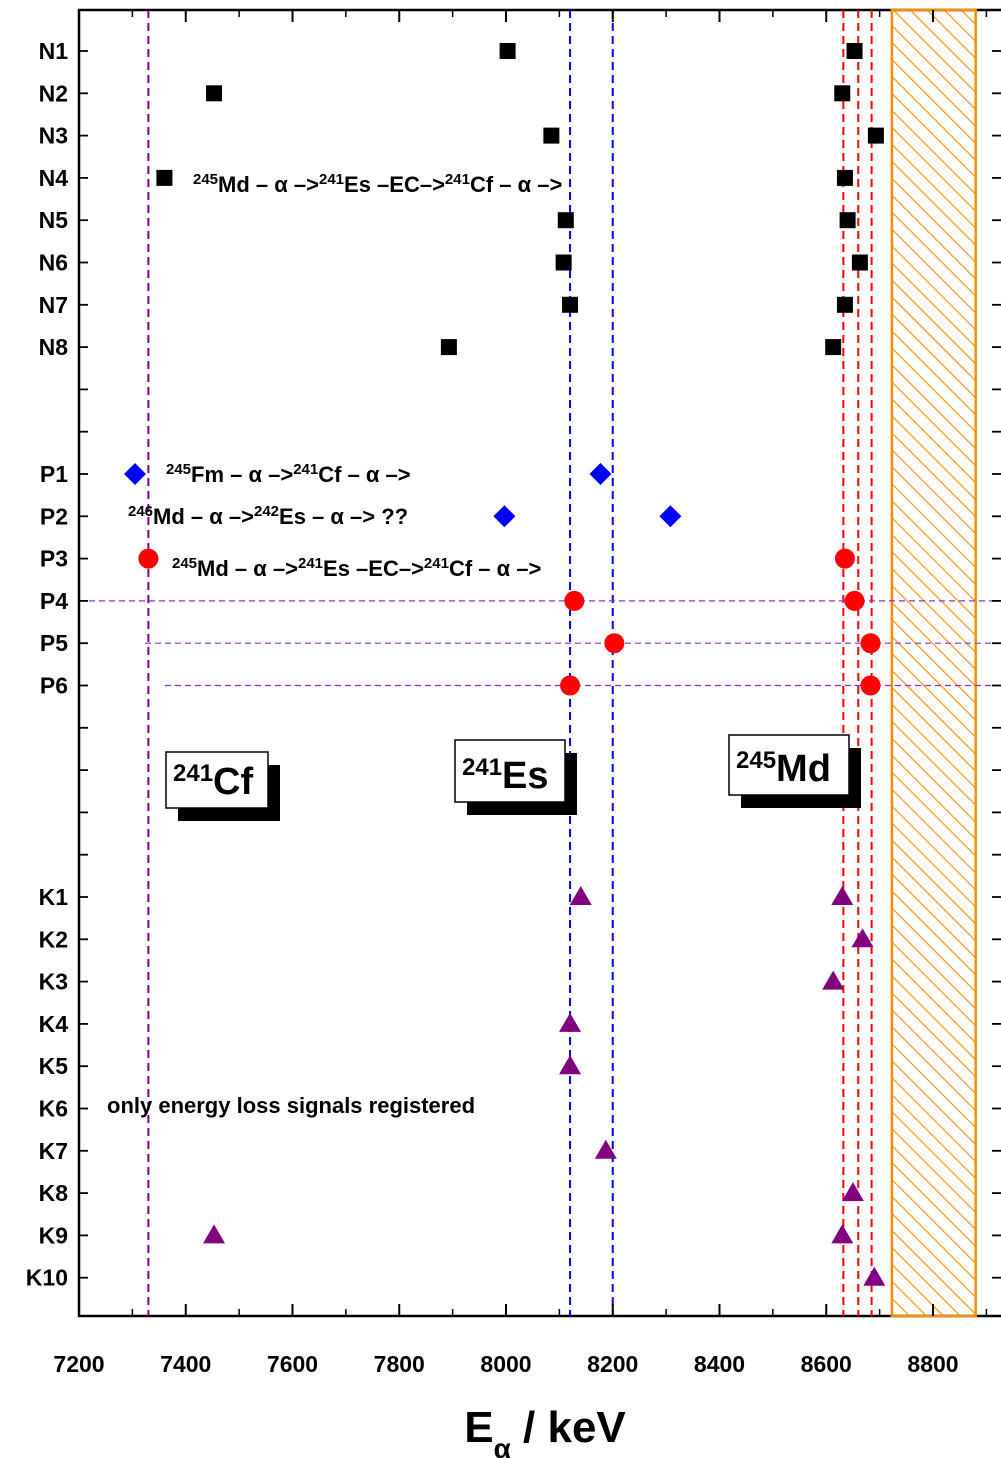 Image resolution: width=1001 pixels, height=1458 pixels. What do you see at coordinates (78, 1364) in the screenshot?
I see `x-tick-label: 7200` at bounding box center [78, 1364].